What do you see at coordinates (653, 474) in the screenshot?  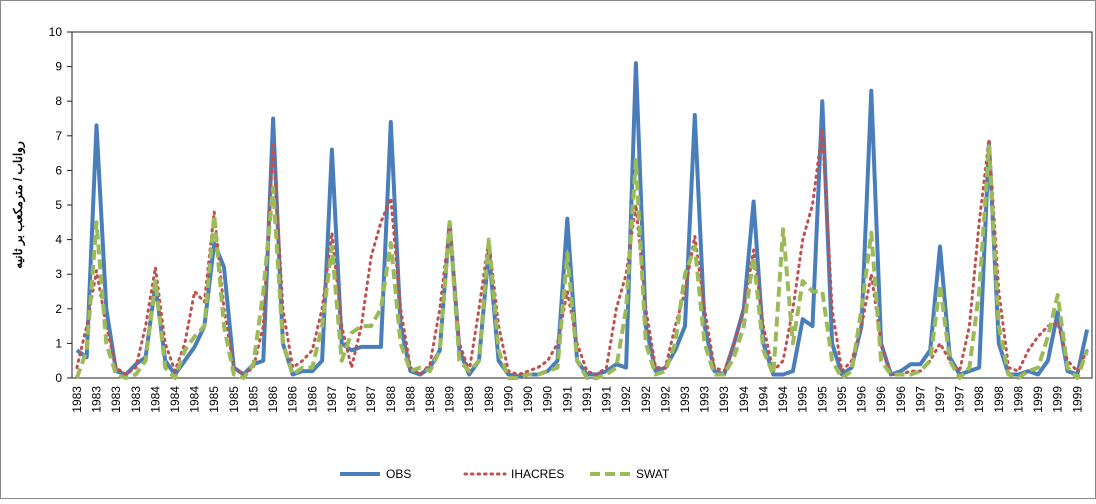 I see `legend-label: SWAT` at bounding box center [653, 474].